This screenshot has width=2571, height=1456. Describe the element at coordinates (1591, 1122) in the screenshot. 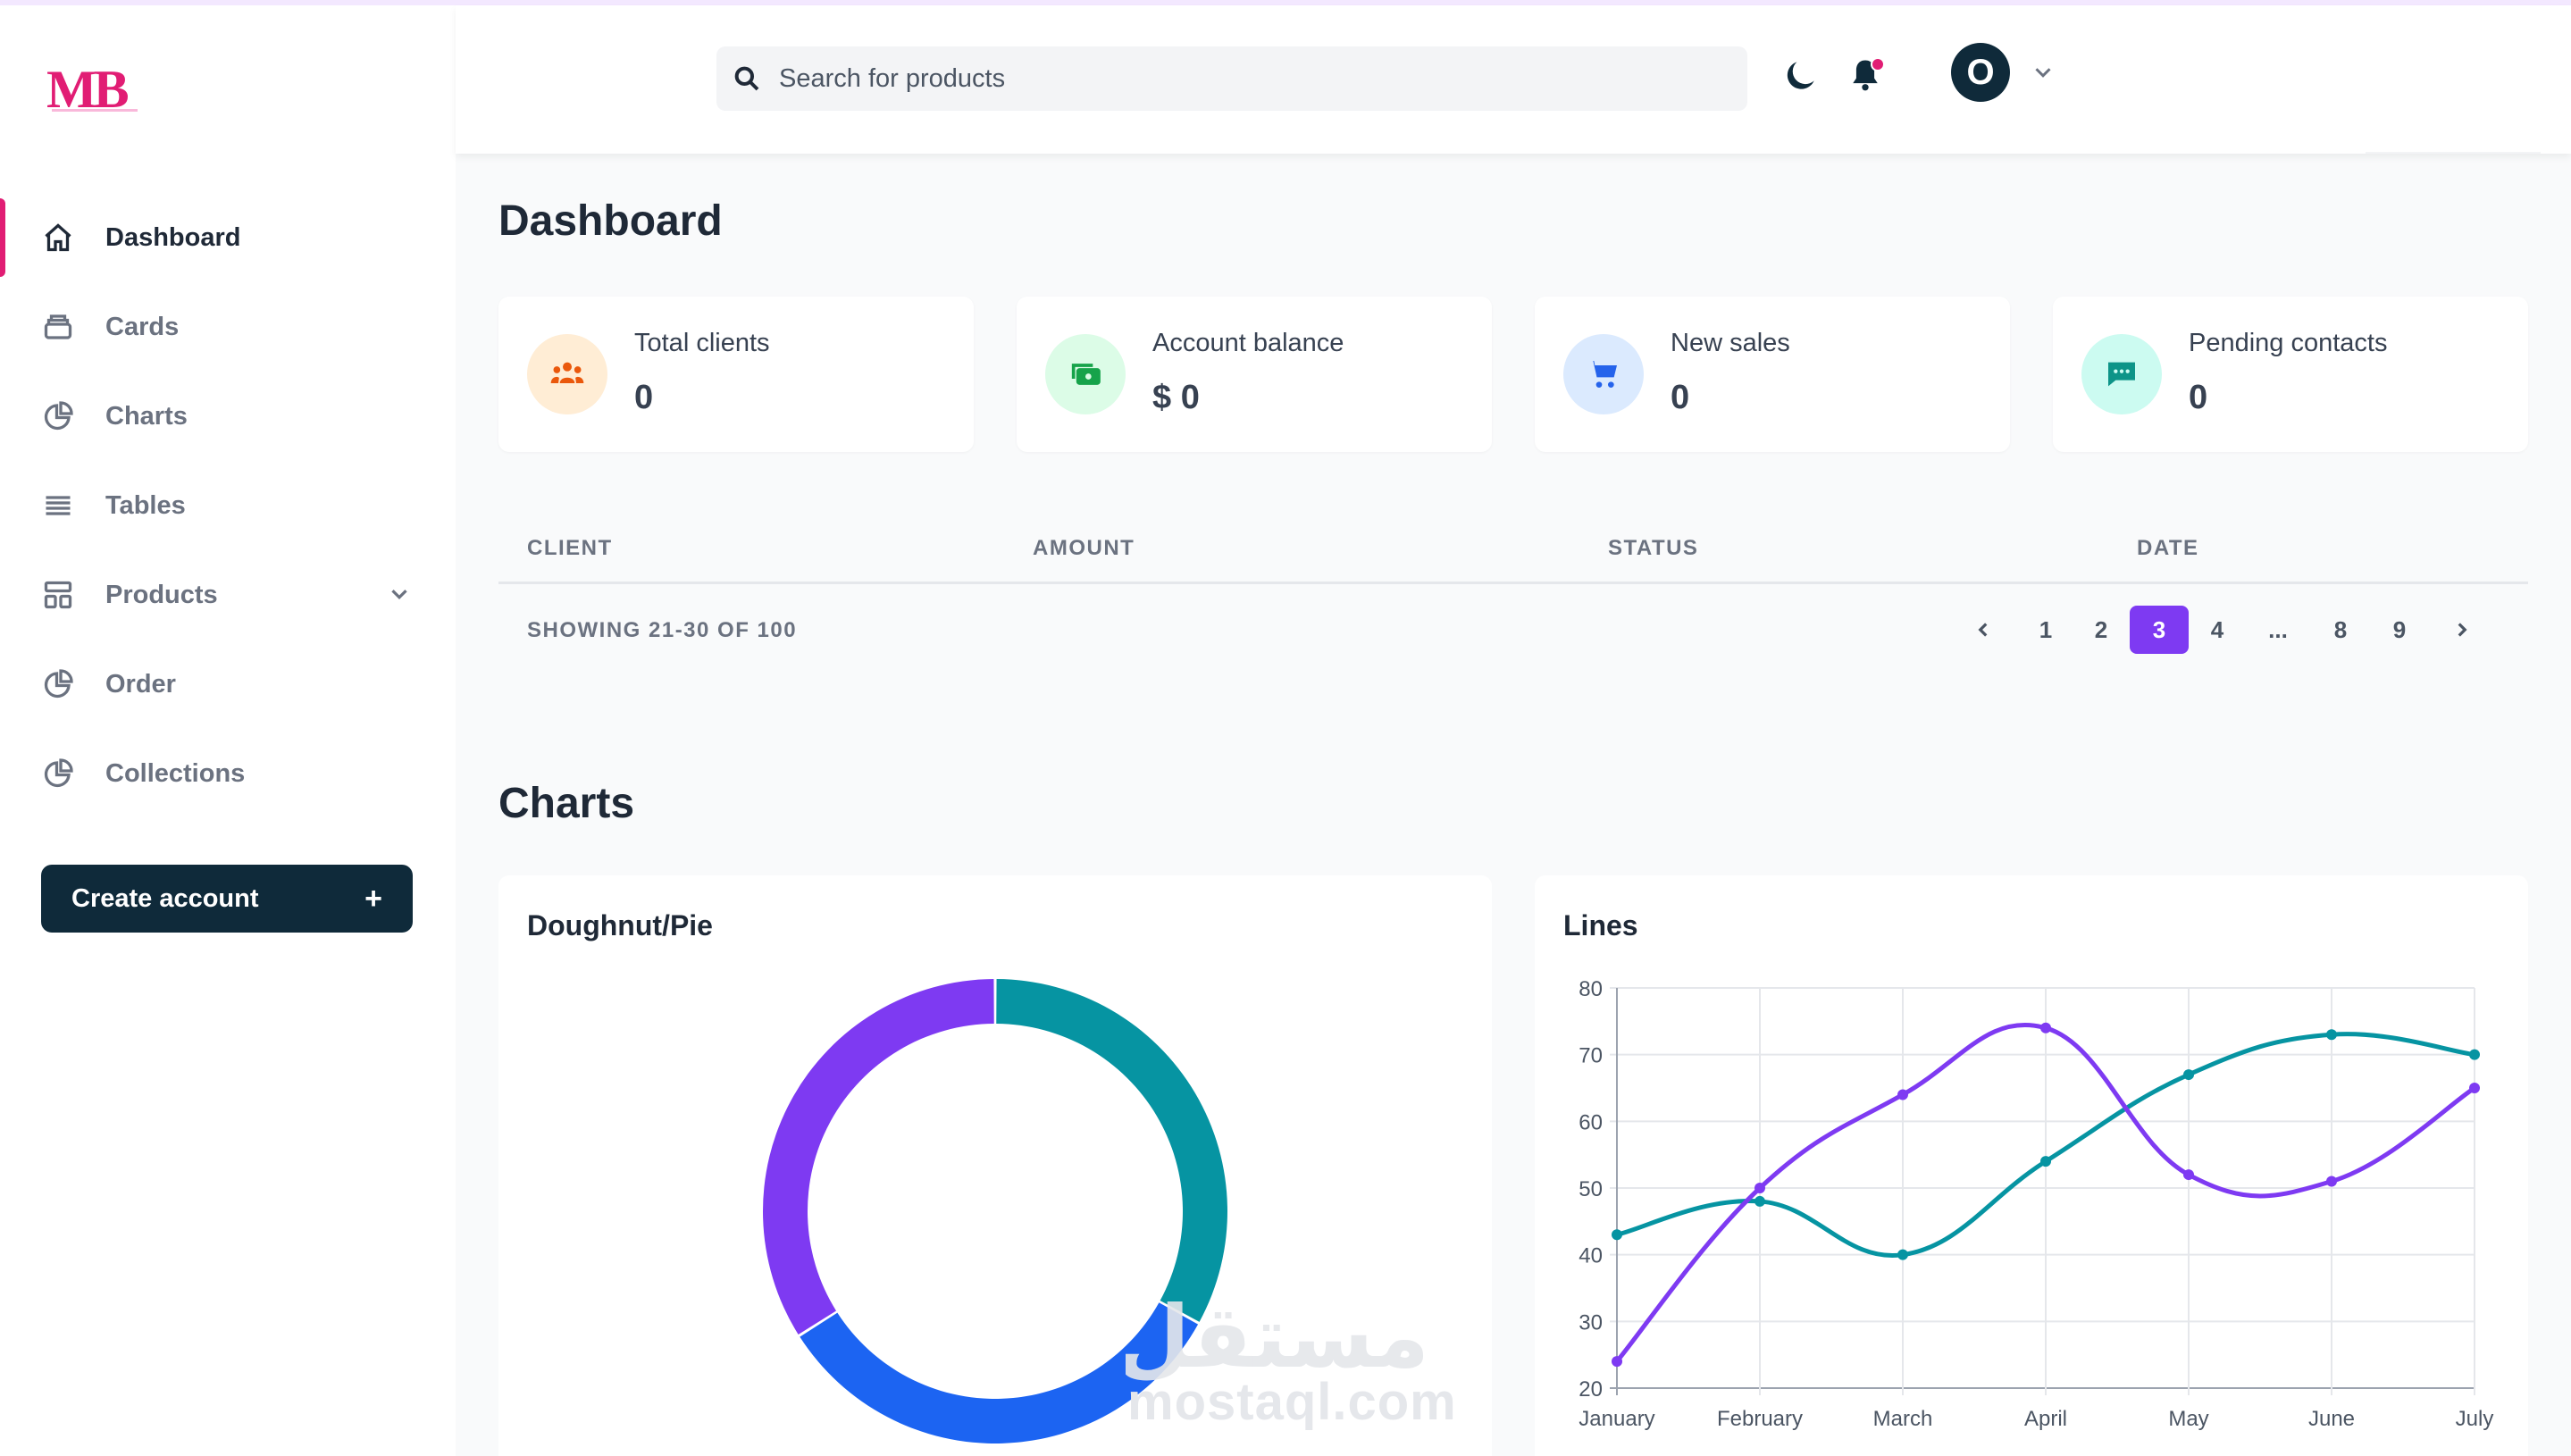

I see `y-tick-label: 60` at that location.